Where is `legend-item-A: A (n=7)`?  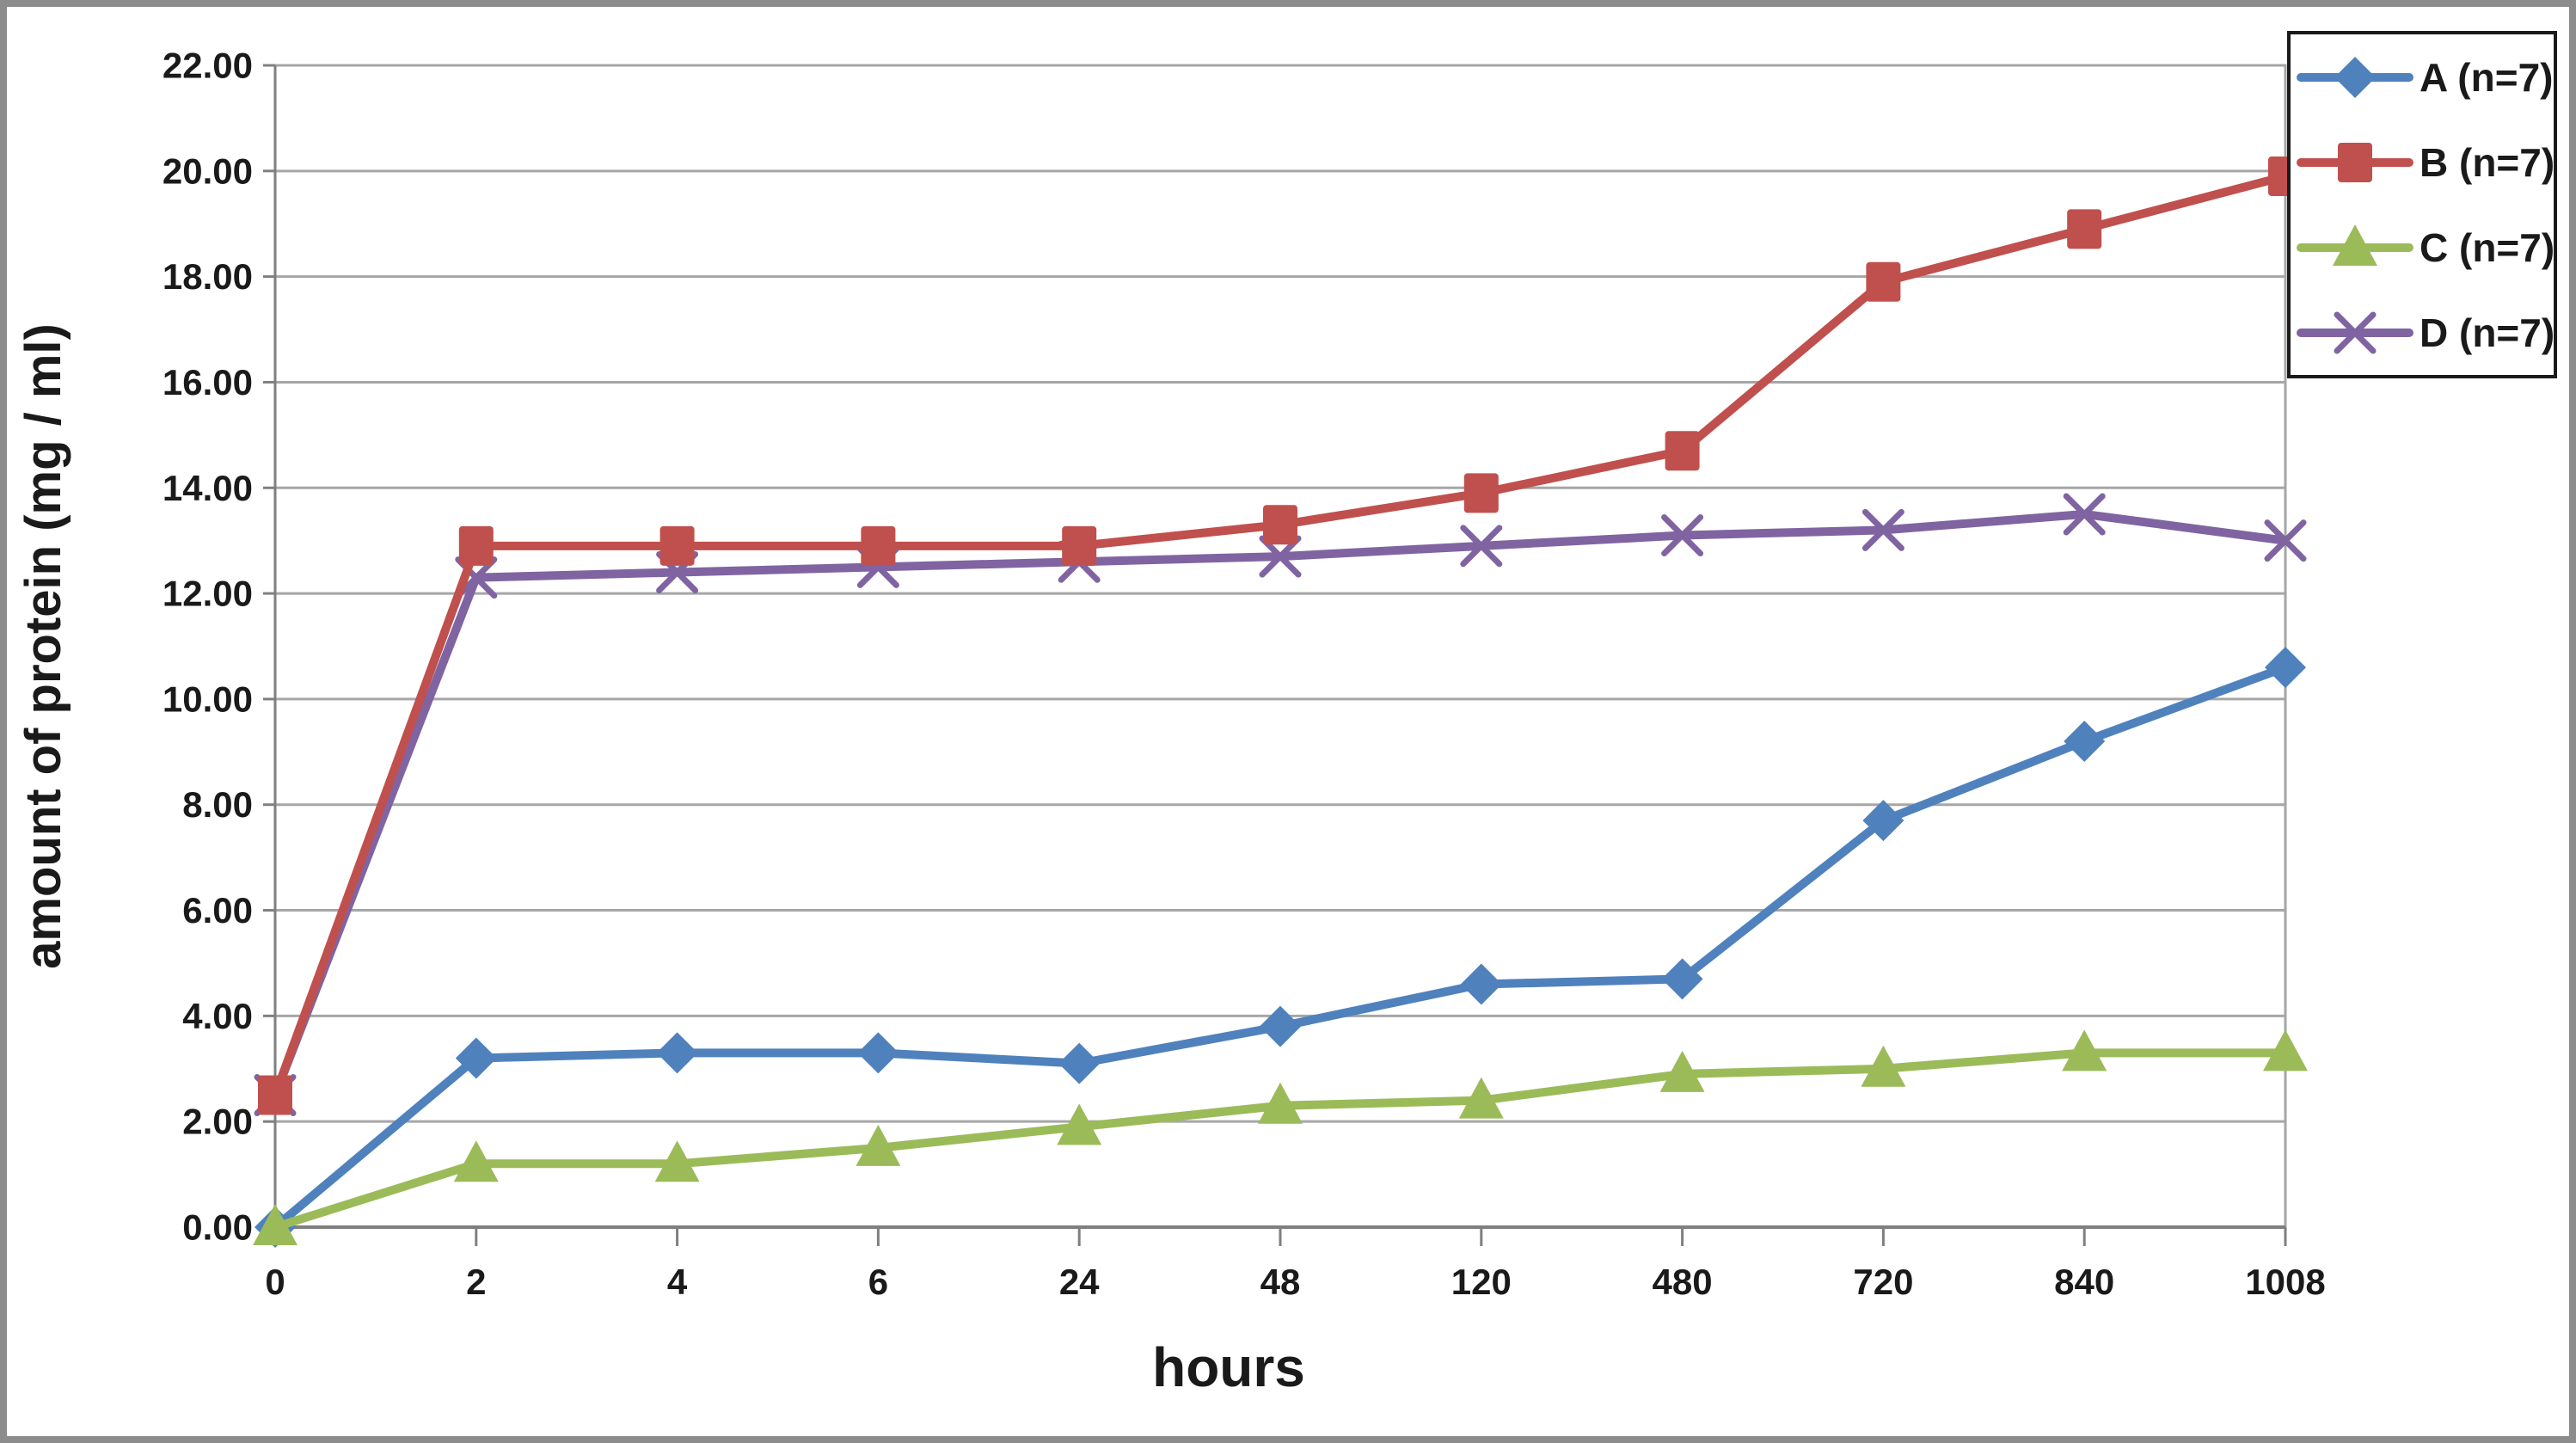 legend-item-A: A (n=7) is located at coordinates (2425, 77).